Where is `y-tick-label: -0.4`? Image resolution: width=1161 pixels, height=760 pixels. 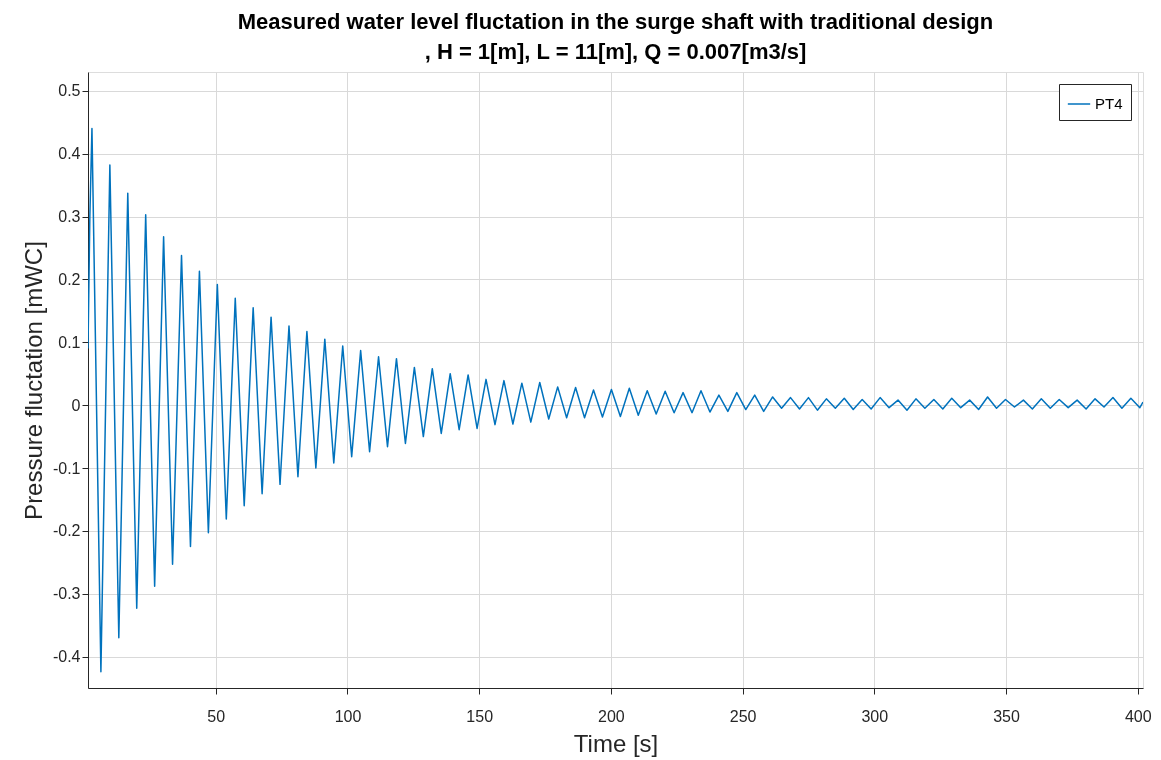 y-tick-label: -0.4 is located at coordinates (66, 657).